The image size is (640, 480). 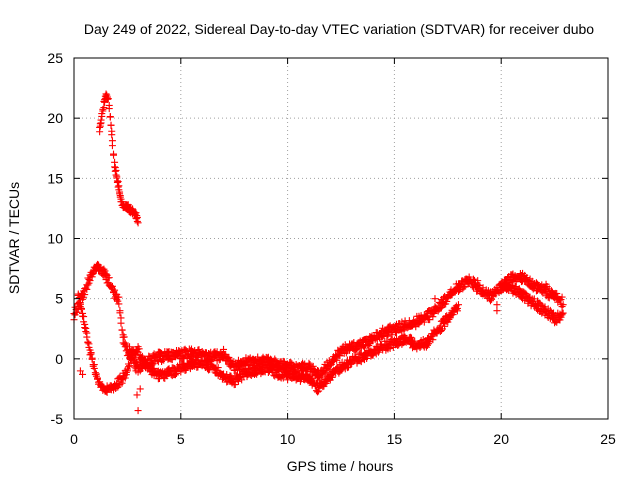 I want to click on x-tick-label: 5, so click(x=181, y=439).